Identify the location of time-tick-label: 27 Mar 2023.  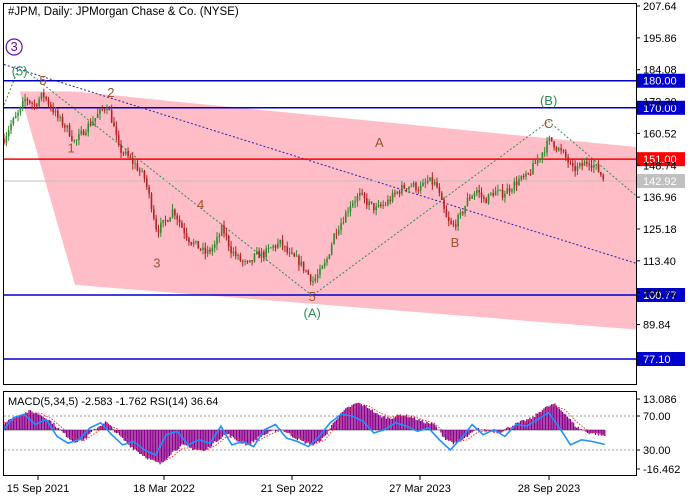
(420, 489).